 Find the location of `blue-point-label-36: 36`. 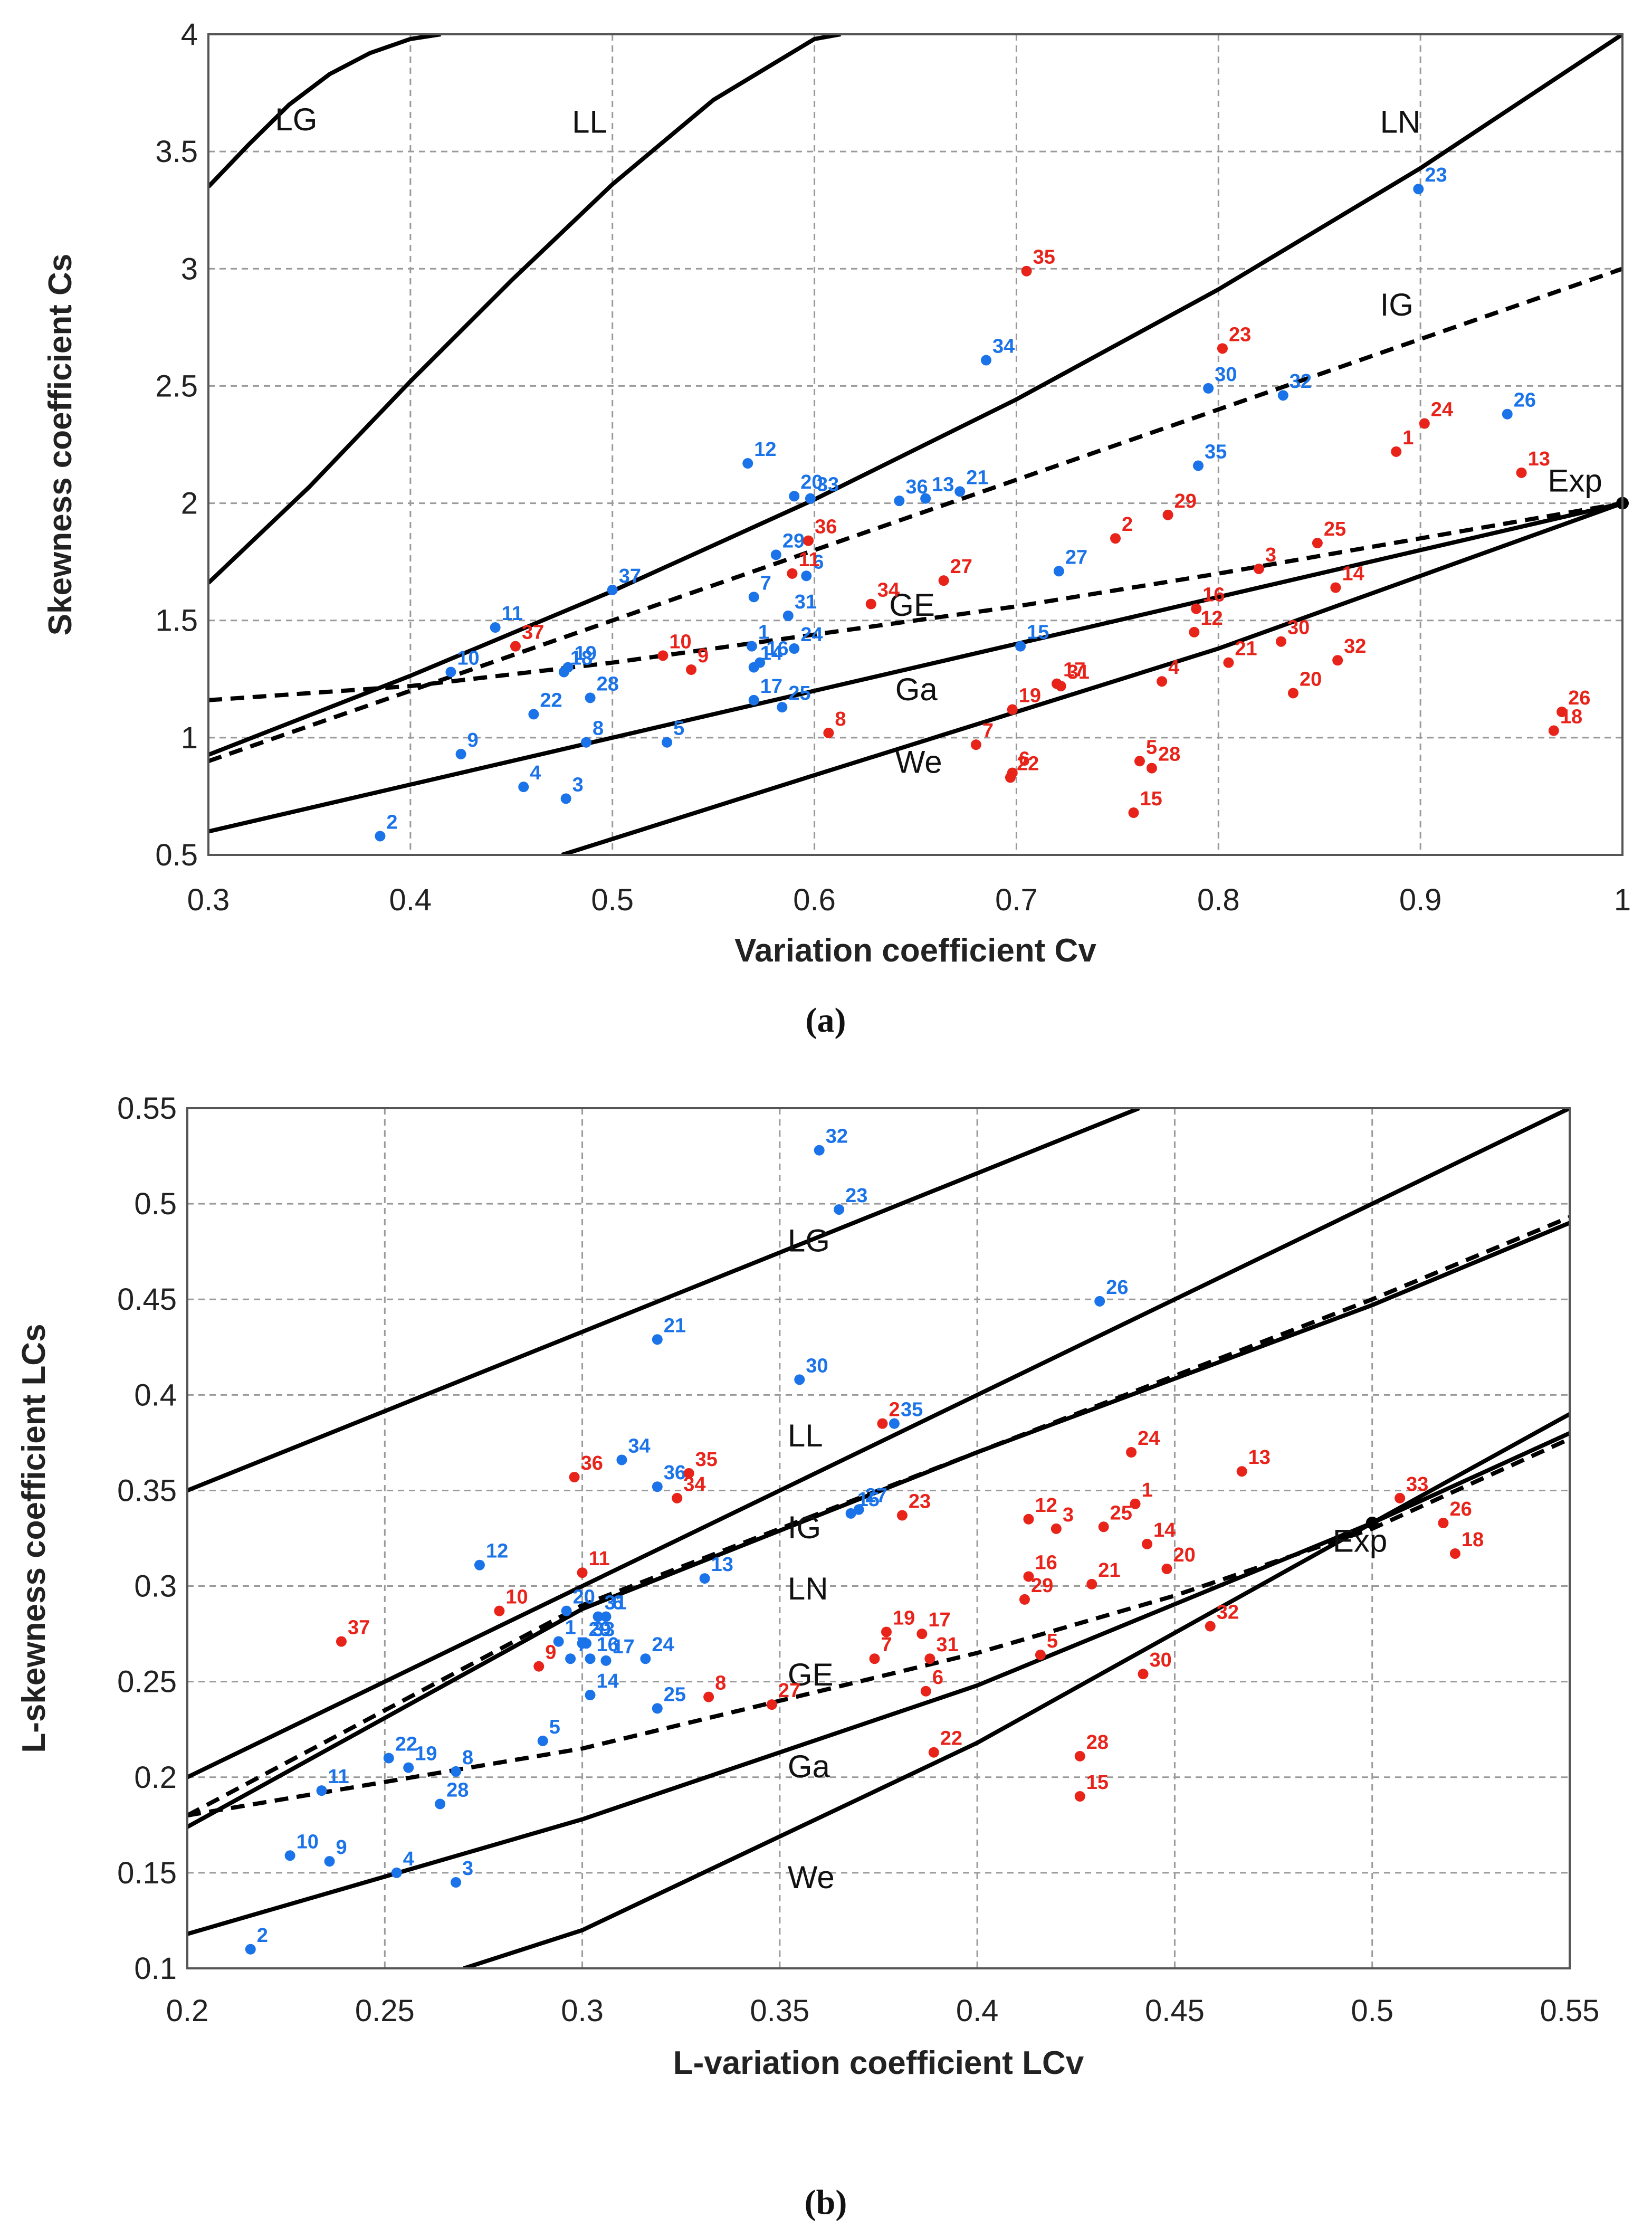

blue-point-label-36: 36 is located at coordinates (675, 1473).